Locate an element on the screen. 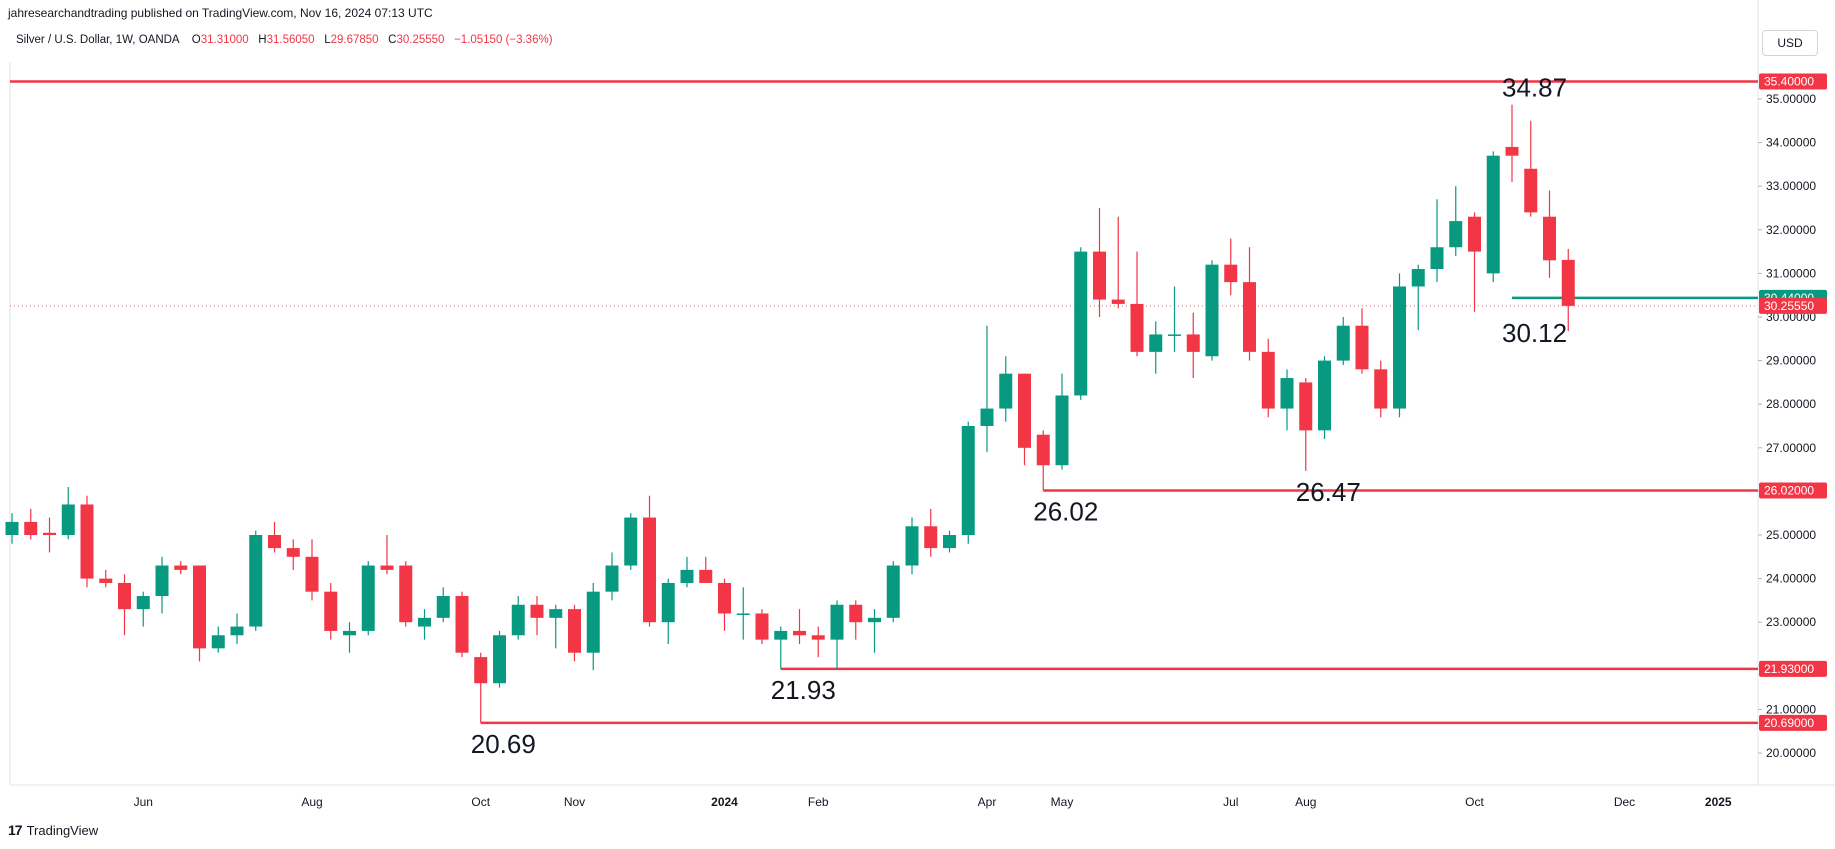 The height and width of the screenshot is (849, 1835). low-value: 29.67850 is located at coordinates (354, 40).